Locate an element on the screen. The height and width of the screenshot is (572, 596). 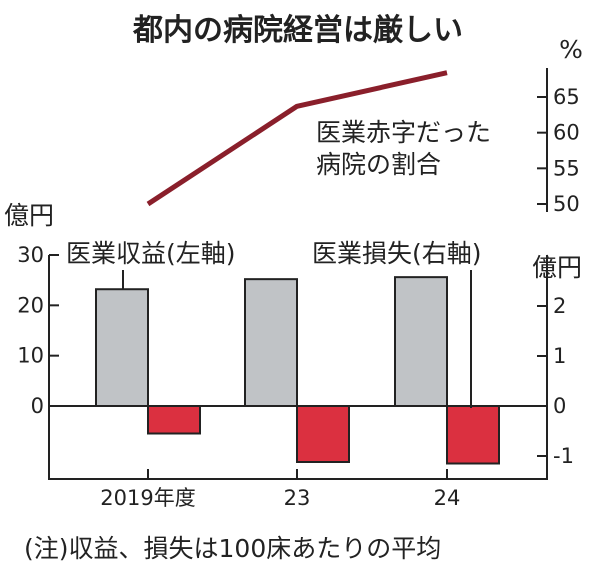
line-tick-label: 65 is located at coordinates (566, 97).